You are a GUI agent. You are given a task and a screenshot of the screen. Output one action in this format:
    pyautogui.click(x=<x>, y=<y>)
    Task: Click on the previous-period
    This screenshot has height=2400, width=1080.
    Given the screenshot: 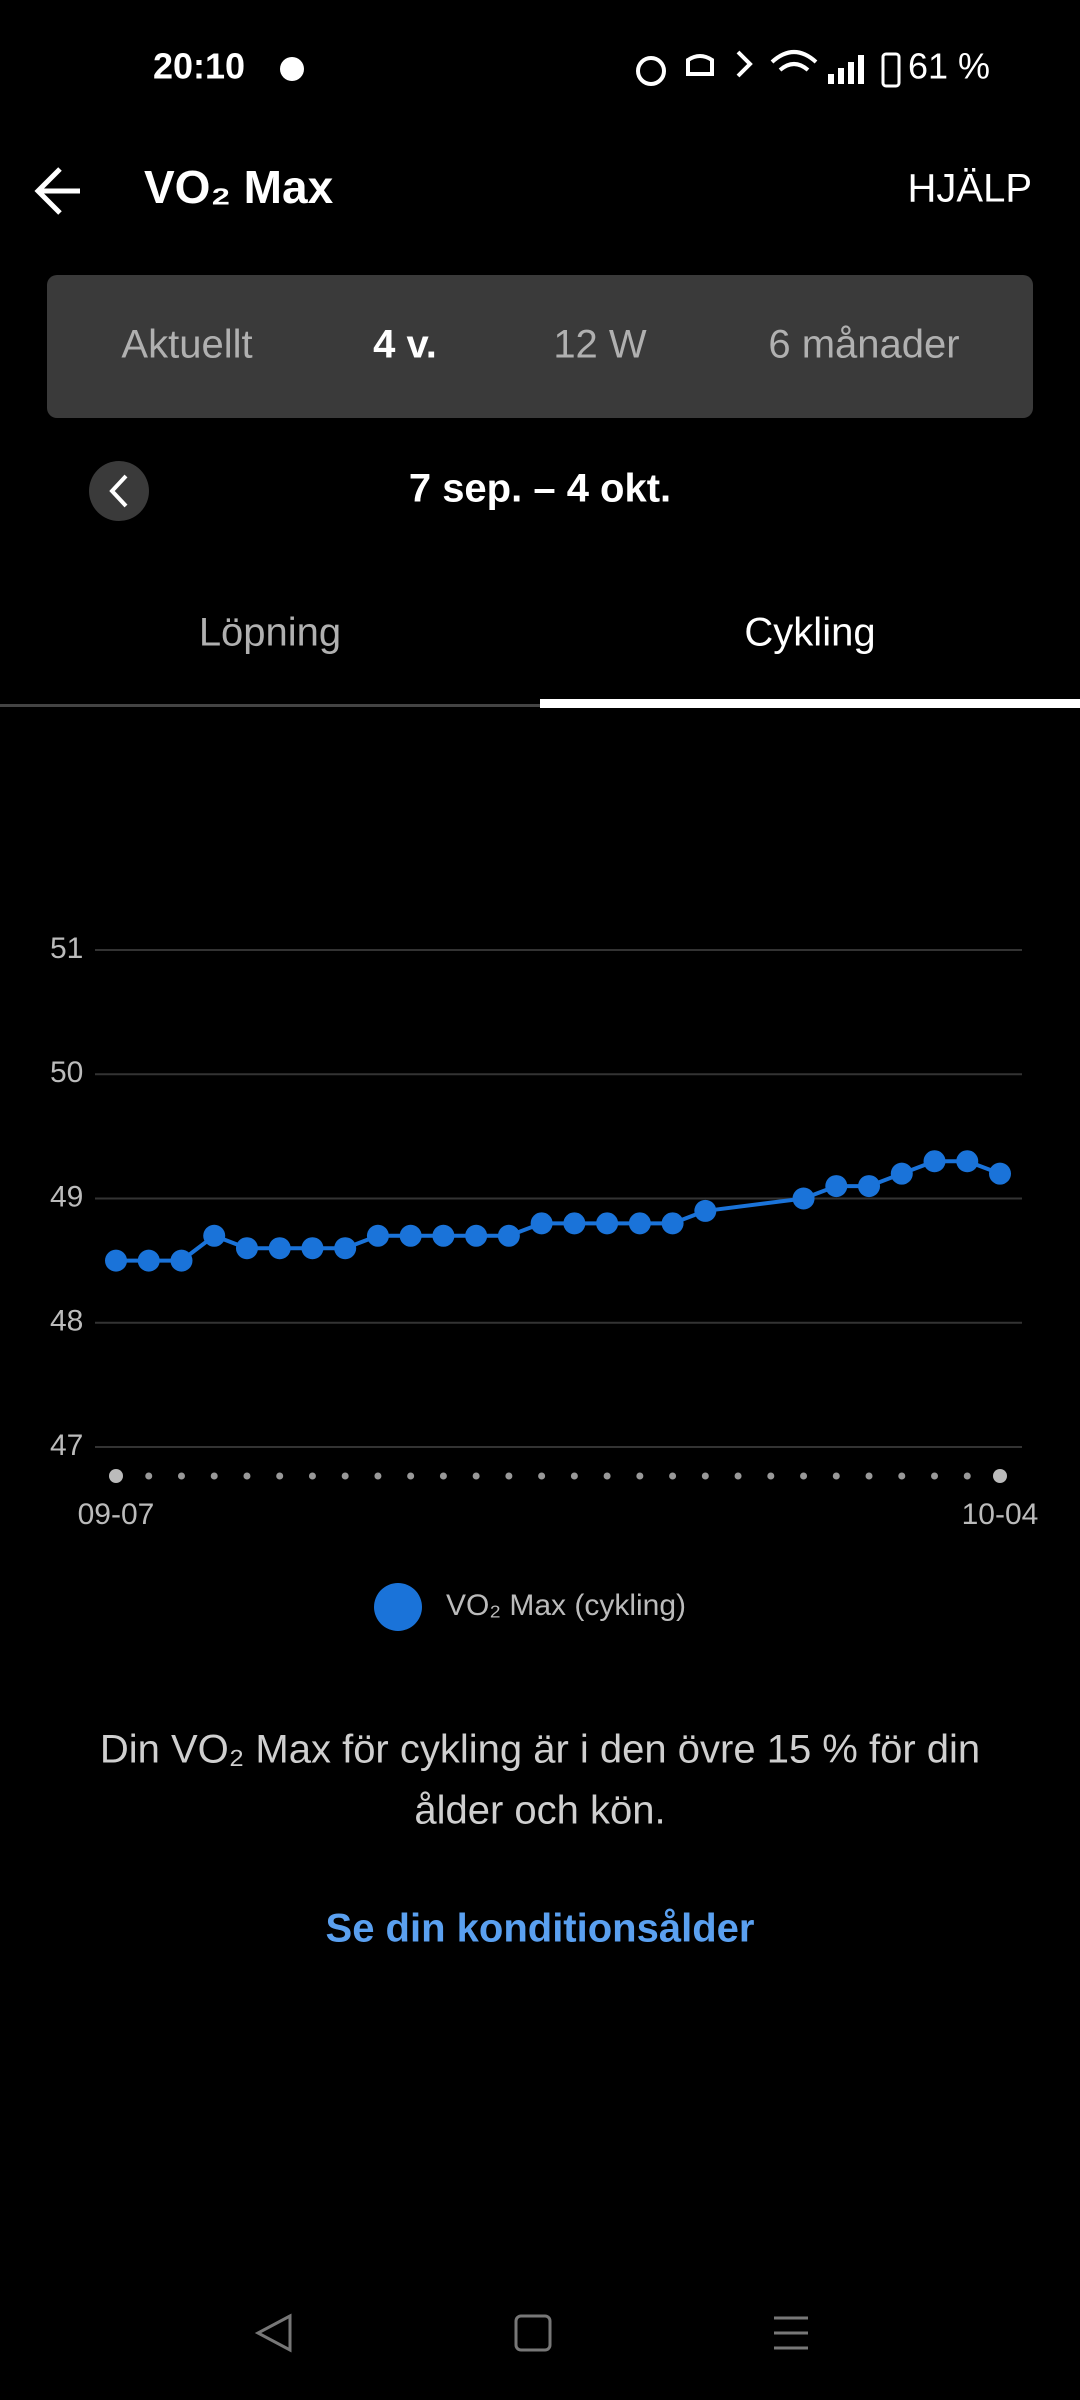 What is the action you would take?
    pyautogui.click(x=119, y=491)
    